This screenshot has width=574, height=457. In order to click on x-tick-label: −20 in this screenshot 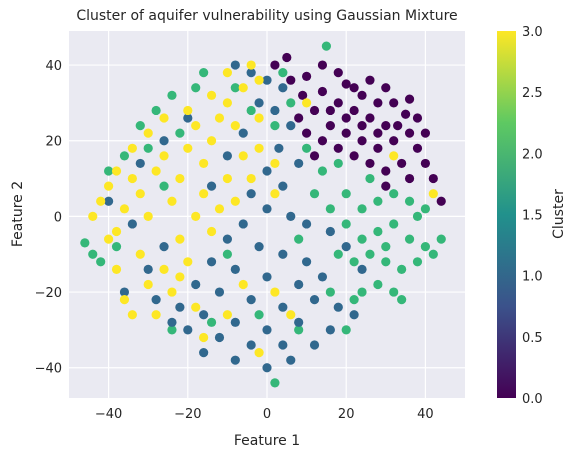, I will do `click(187, 414)`.